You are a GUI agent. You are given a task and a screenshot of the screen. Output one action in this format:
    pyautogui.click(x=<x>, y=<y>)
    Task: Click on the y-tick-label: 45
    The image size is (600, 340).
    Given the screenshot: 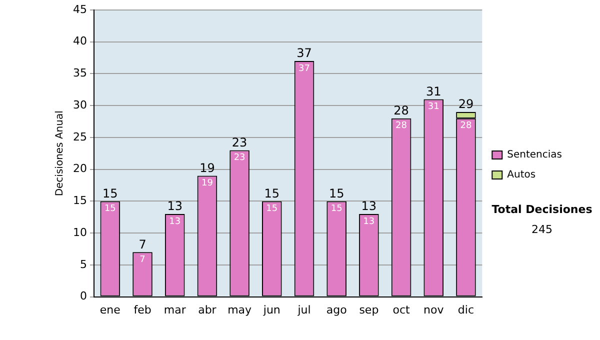 What is the action you would take?
    pyautogui.click(x=79, y=9)
    